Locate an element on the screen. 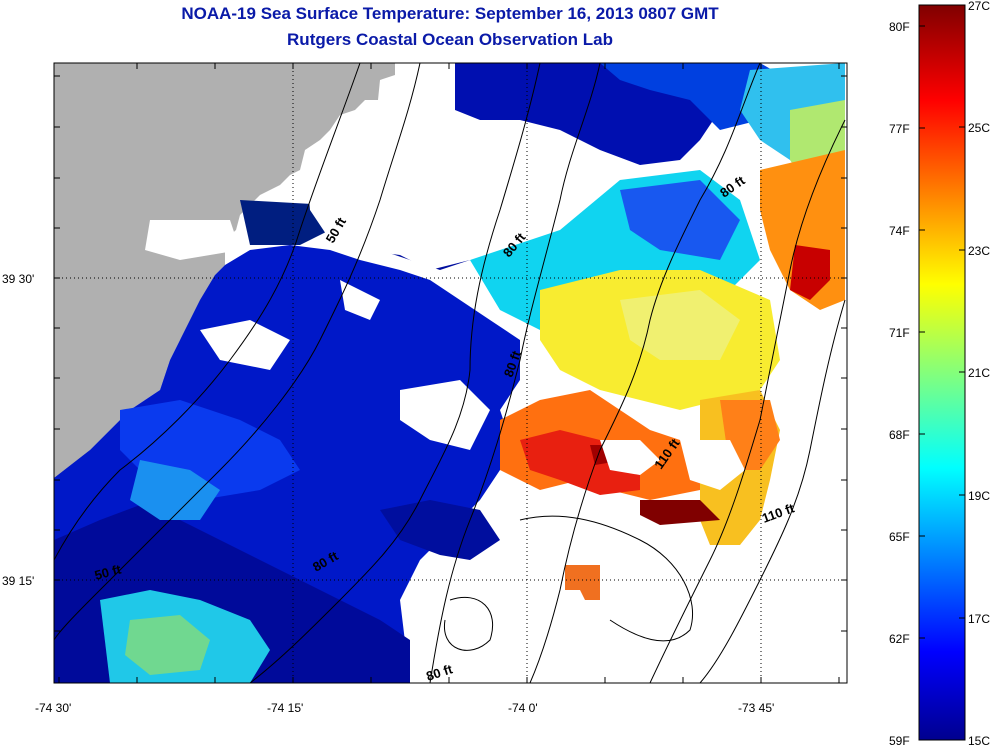 The height and width of the screenshot is (754, 1000). colorbar-celsius-label: 21C is located at coordinates (979, 373).